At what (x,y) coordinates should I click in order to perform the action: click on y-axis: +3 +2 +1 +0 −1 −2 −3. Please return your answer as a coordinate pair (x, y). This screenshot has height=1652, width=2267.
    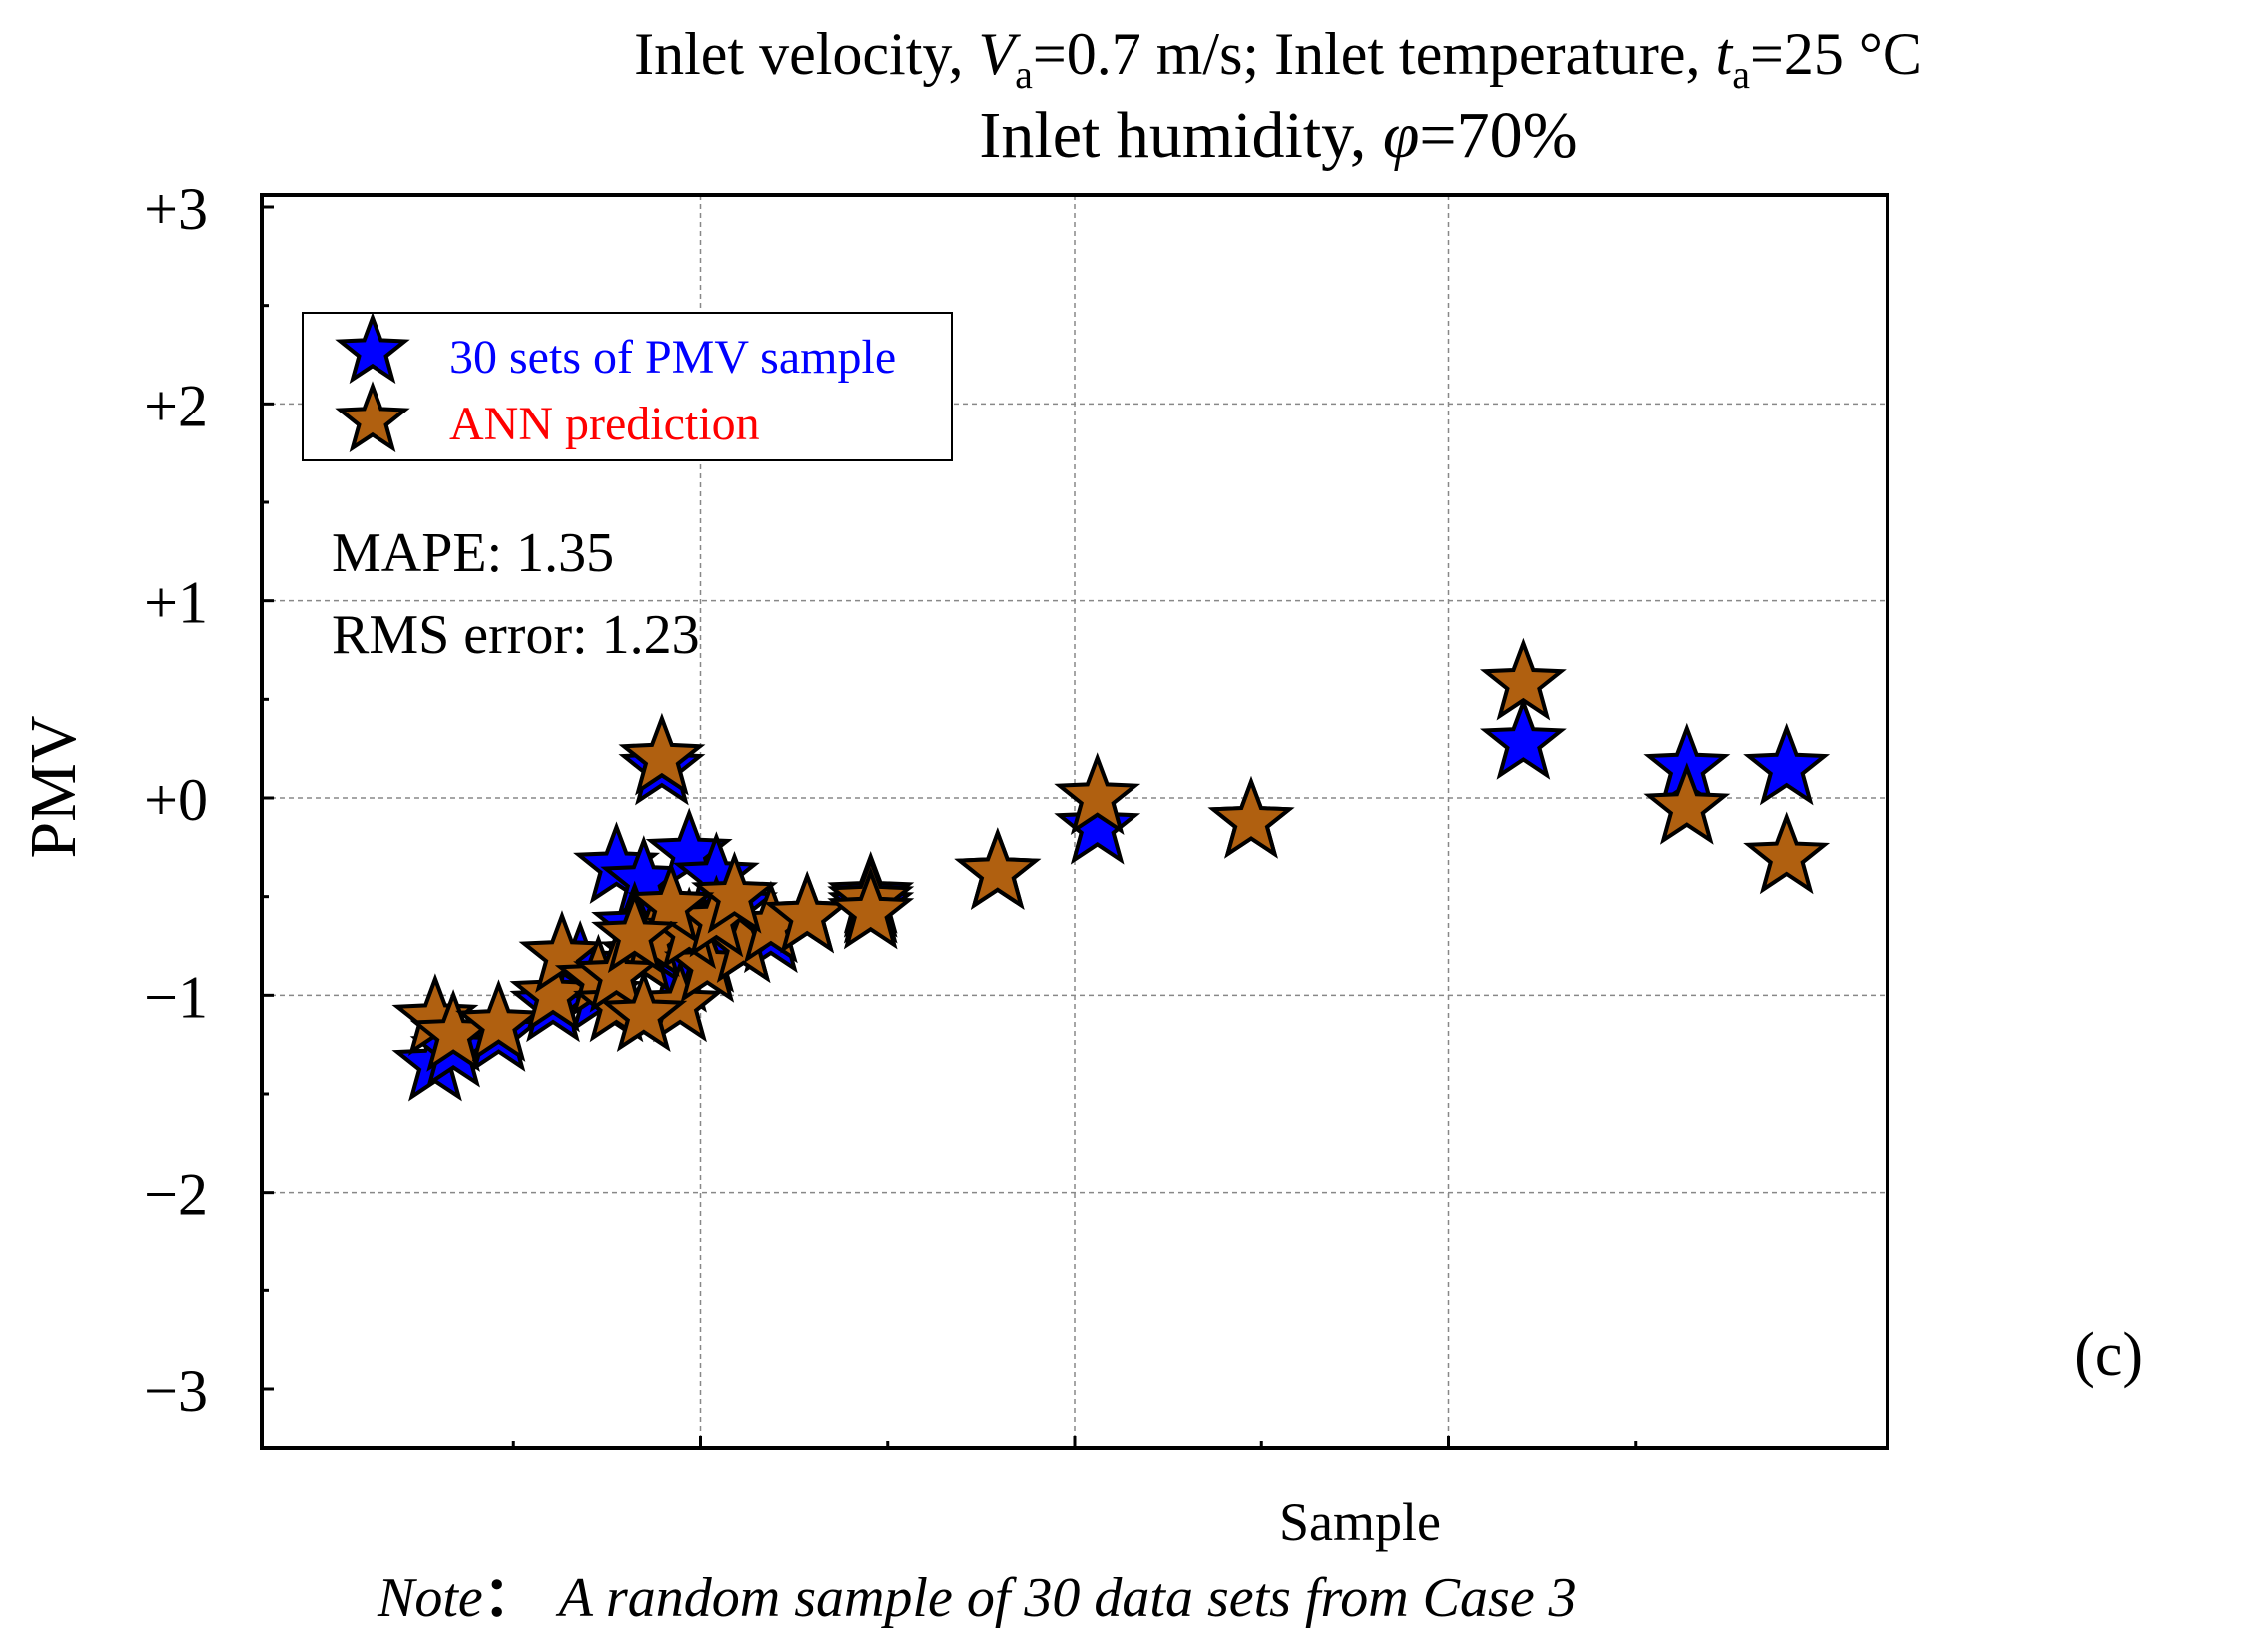
    Looking at the image, I should click on (209, 800).